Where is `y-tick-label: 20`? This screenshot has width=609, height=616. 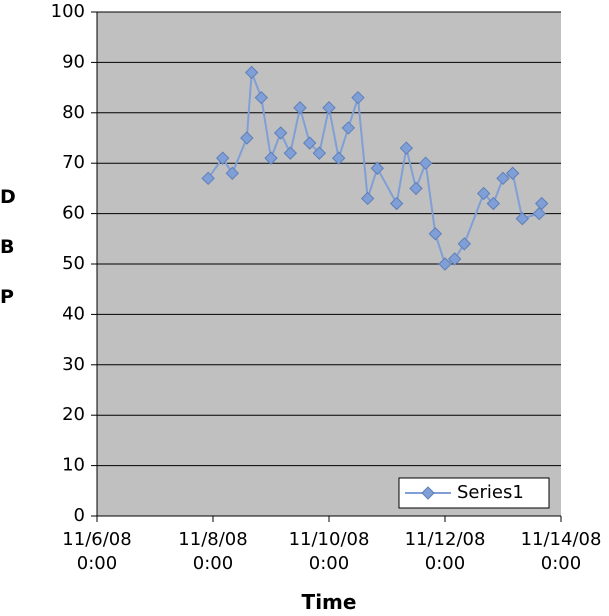 y-tick-label: 20 is located at coordinates (73, 414).